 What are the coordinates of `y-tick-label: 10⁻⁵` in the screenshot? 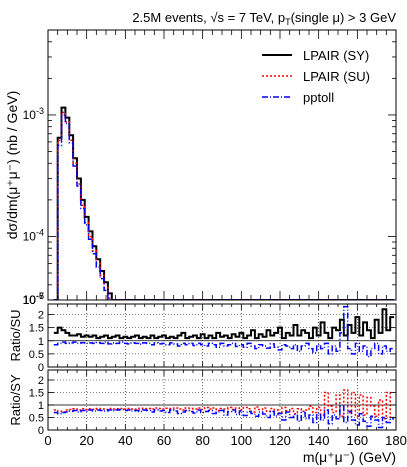 It's located at (33, 299).